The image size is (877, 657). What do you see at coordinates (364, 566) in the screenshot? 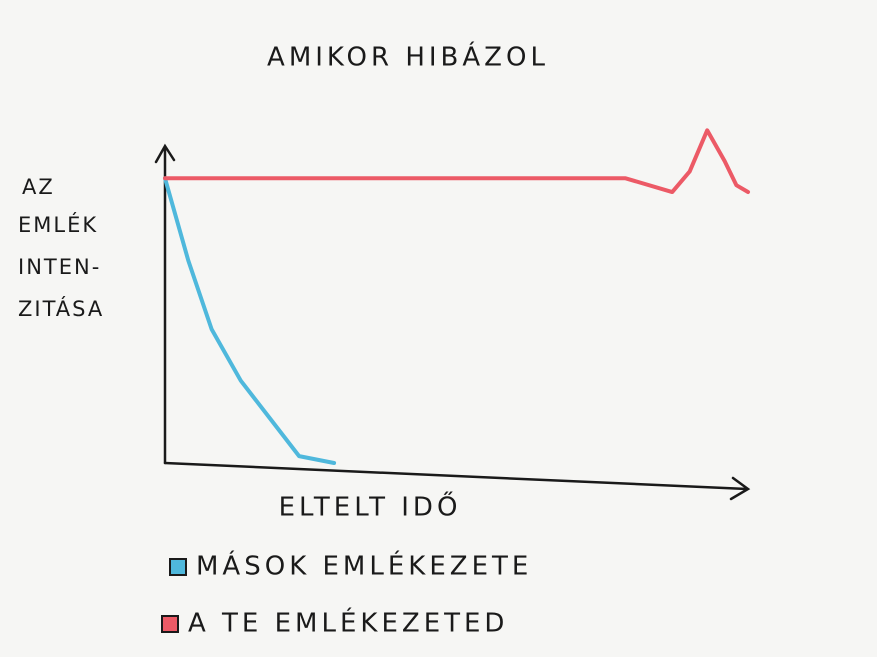
I see `legend-label: MÁSOK EMLÉKEZETE` at bounding box center [364, 566].